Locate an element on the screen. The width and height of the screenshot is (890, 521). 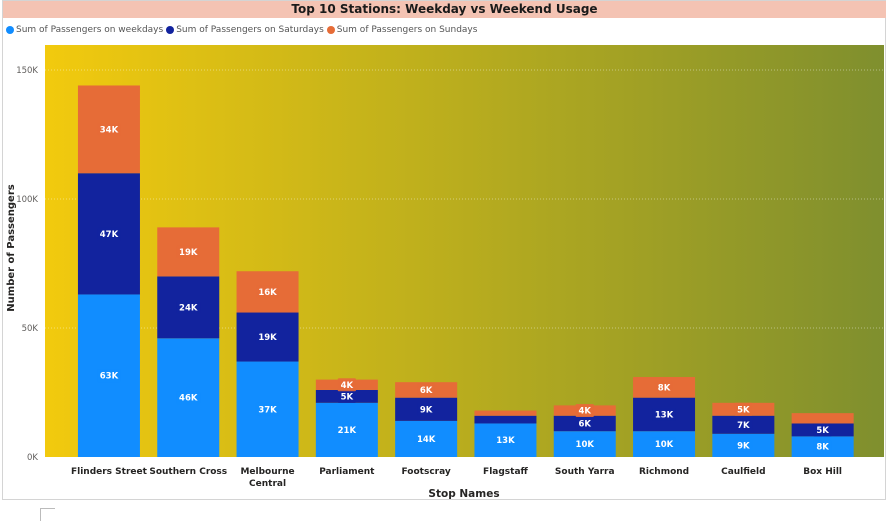
data-label: 7K is located at coordinates (743, 426).